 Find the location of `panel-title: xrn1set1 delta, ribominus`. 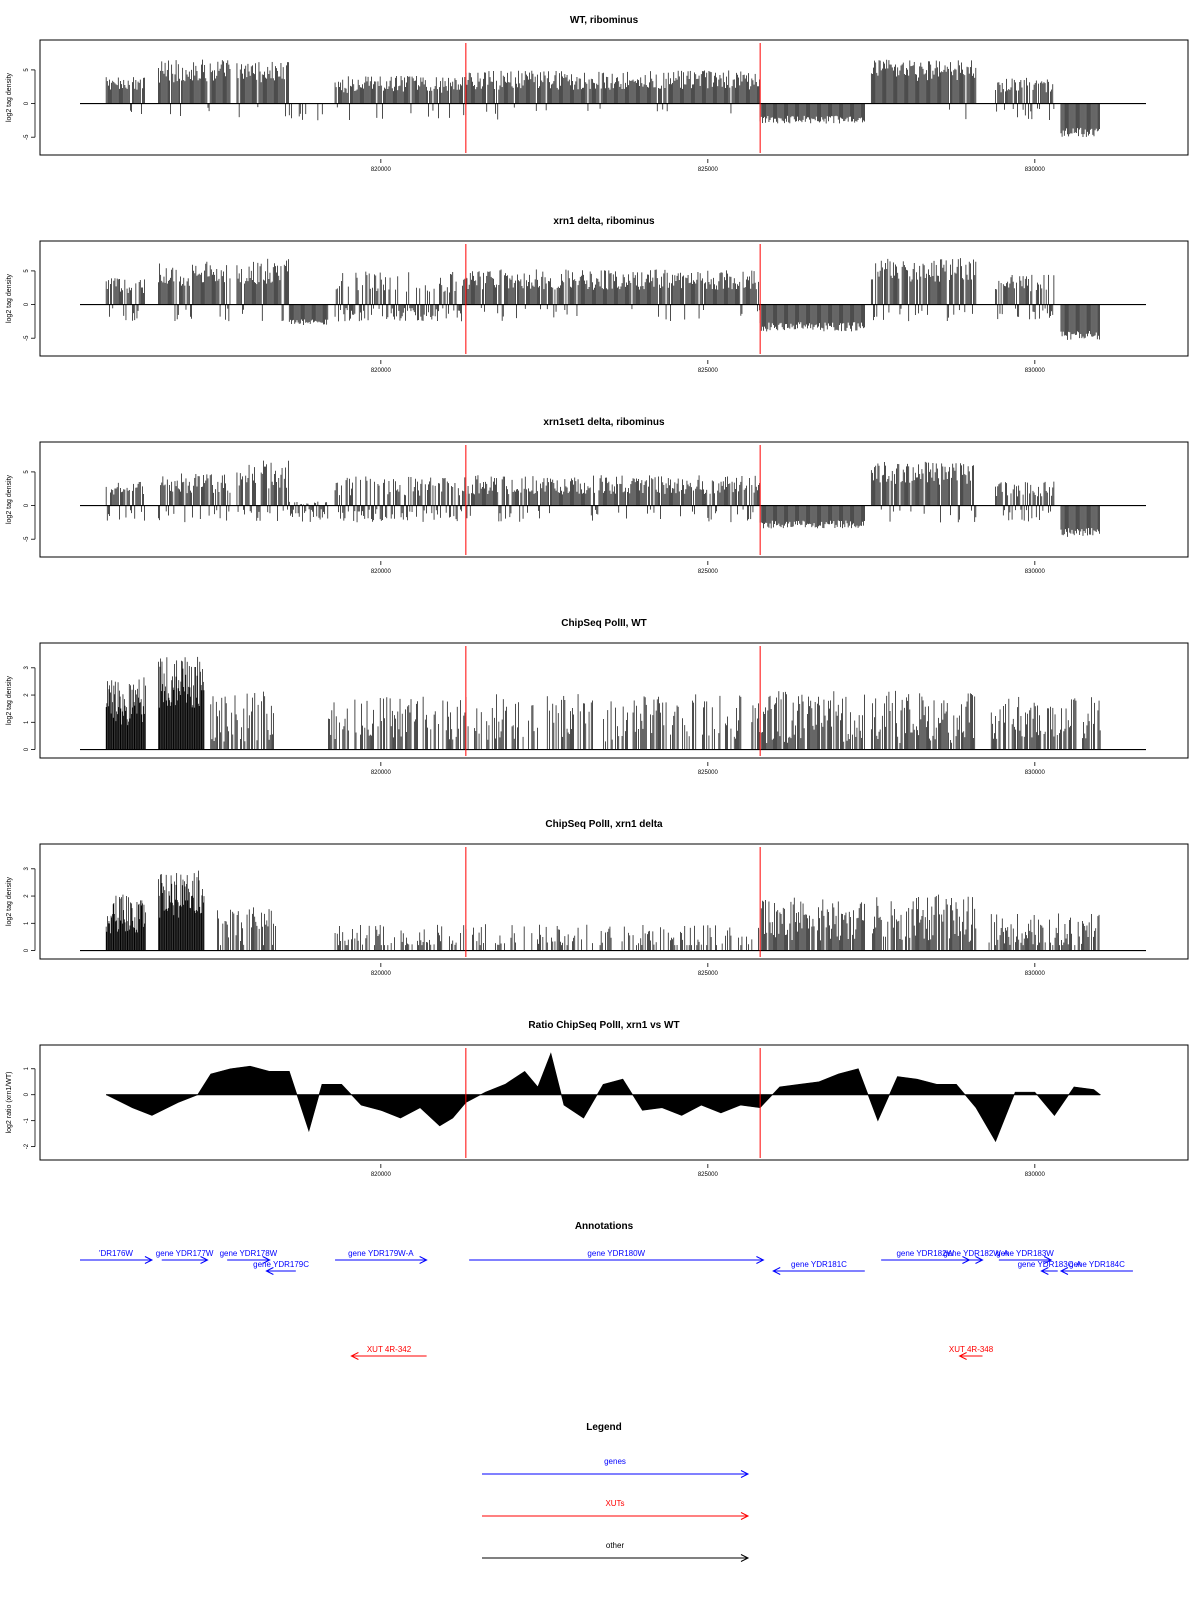

panel-title: xrn1set1 delta, ribominus is located at coordinates (604, 422).